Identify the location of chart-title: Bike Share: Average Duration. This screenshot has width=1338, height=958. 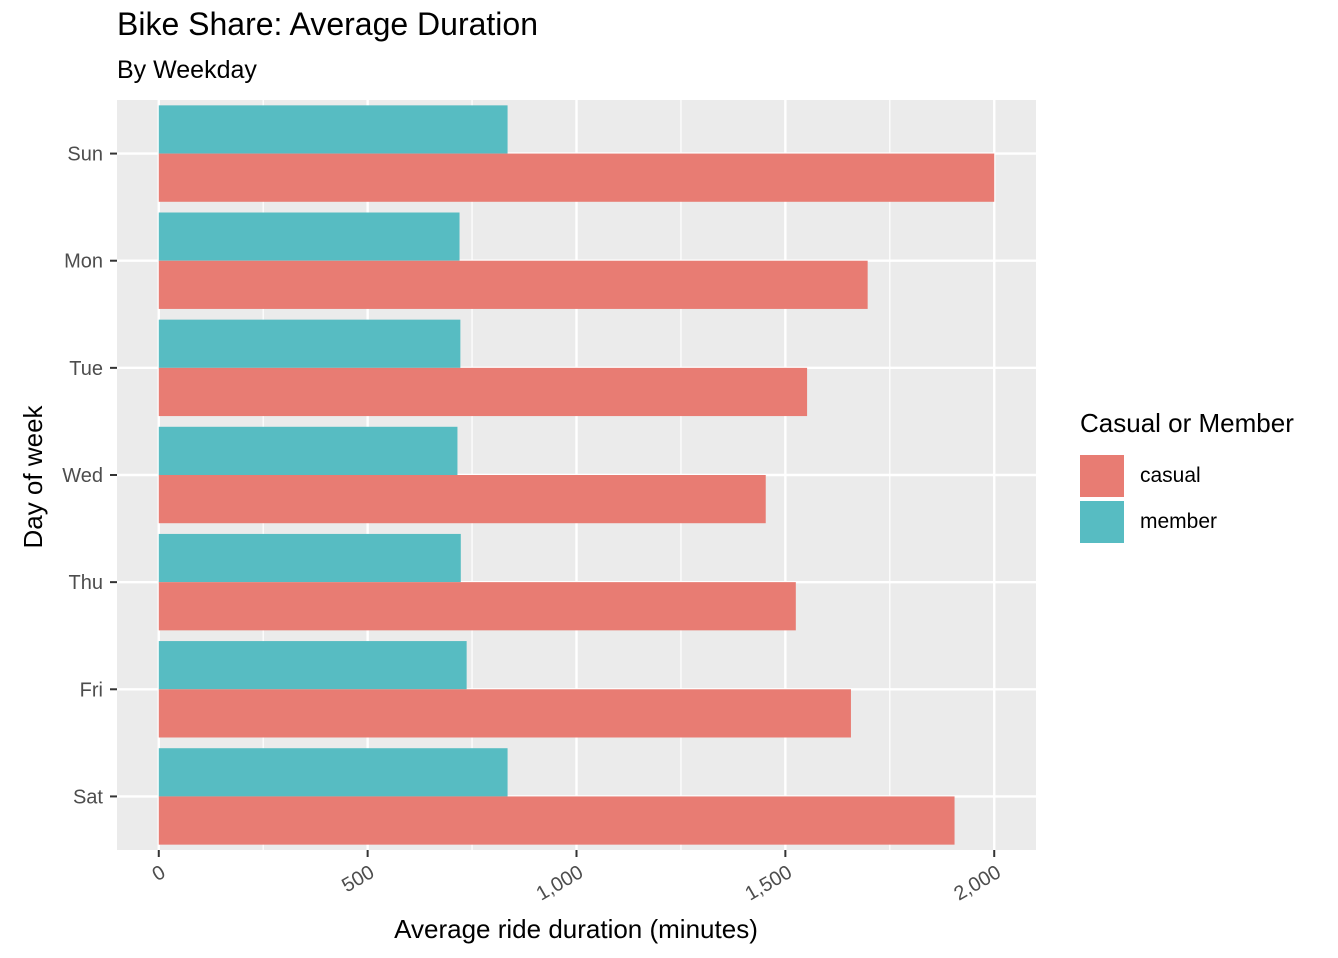
(327, 24).